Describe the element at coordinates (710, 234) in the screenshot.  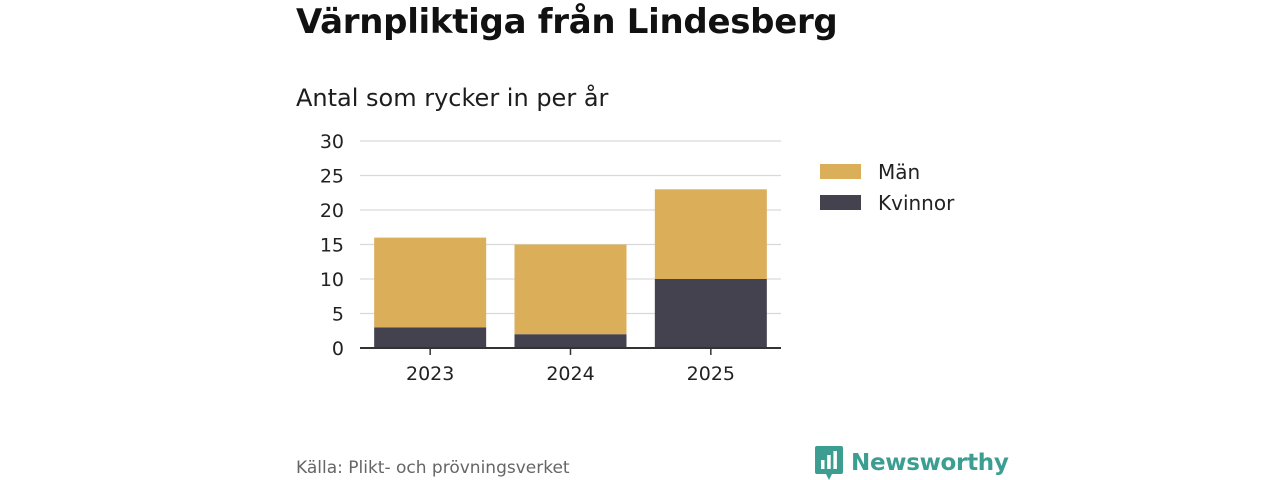
I see `bar-män-2025` at that location.